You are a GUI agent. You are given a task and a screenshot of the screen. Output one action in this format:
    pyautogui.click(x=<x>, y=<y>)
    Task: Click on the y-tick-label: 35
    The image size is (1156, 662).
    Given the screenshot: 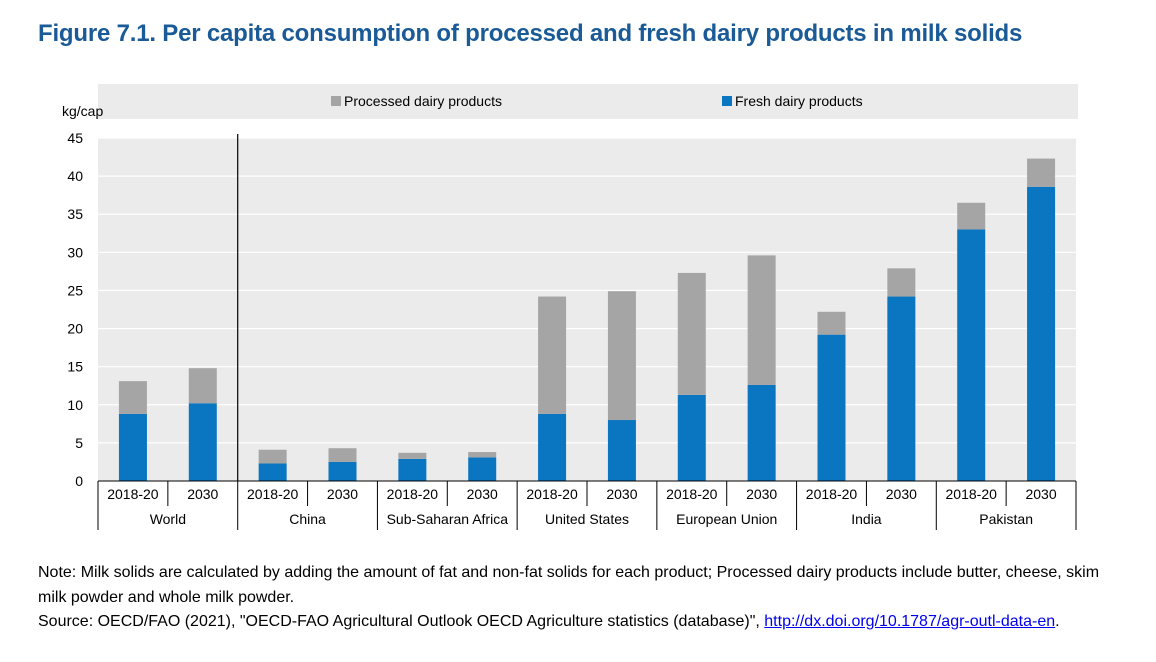 What is the action you would take?
    pyautogui.click(x=75, y=214)
    